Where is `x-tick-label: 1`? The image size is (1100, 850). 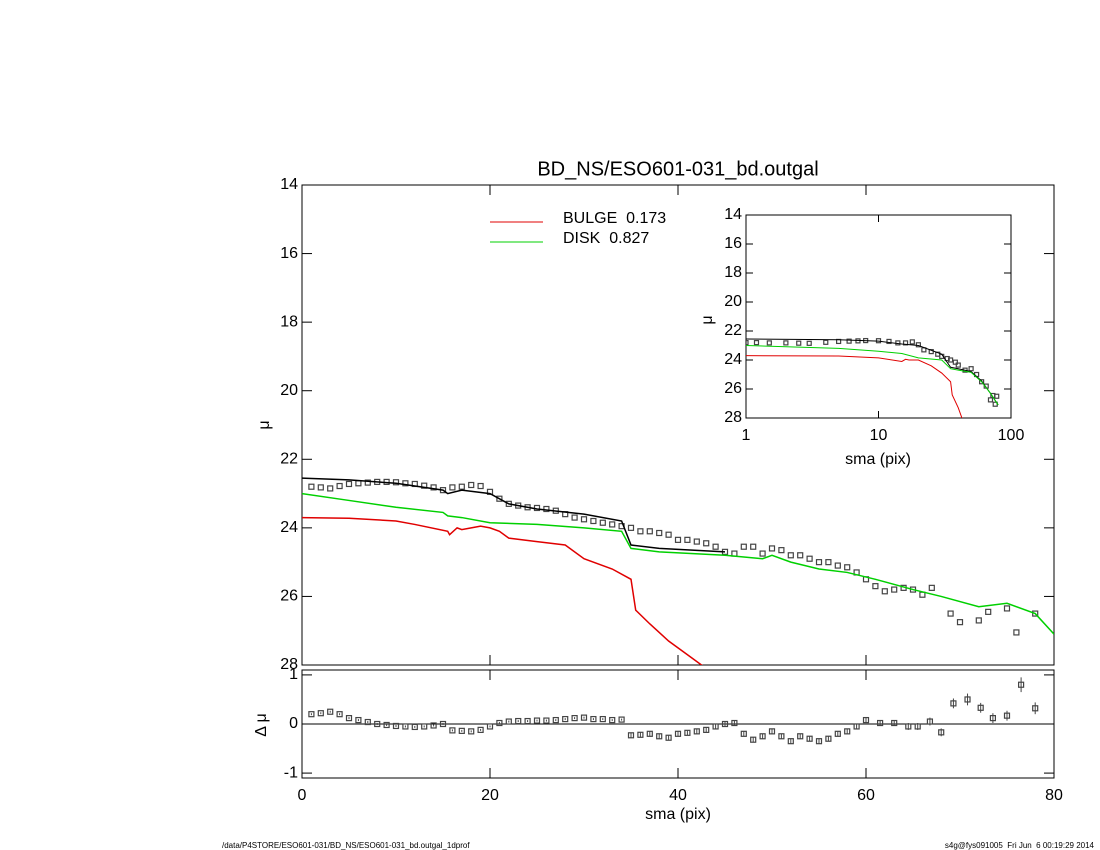 x-tick-label: 1 is located at coordinates (746, 435).